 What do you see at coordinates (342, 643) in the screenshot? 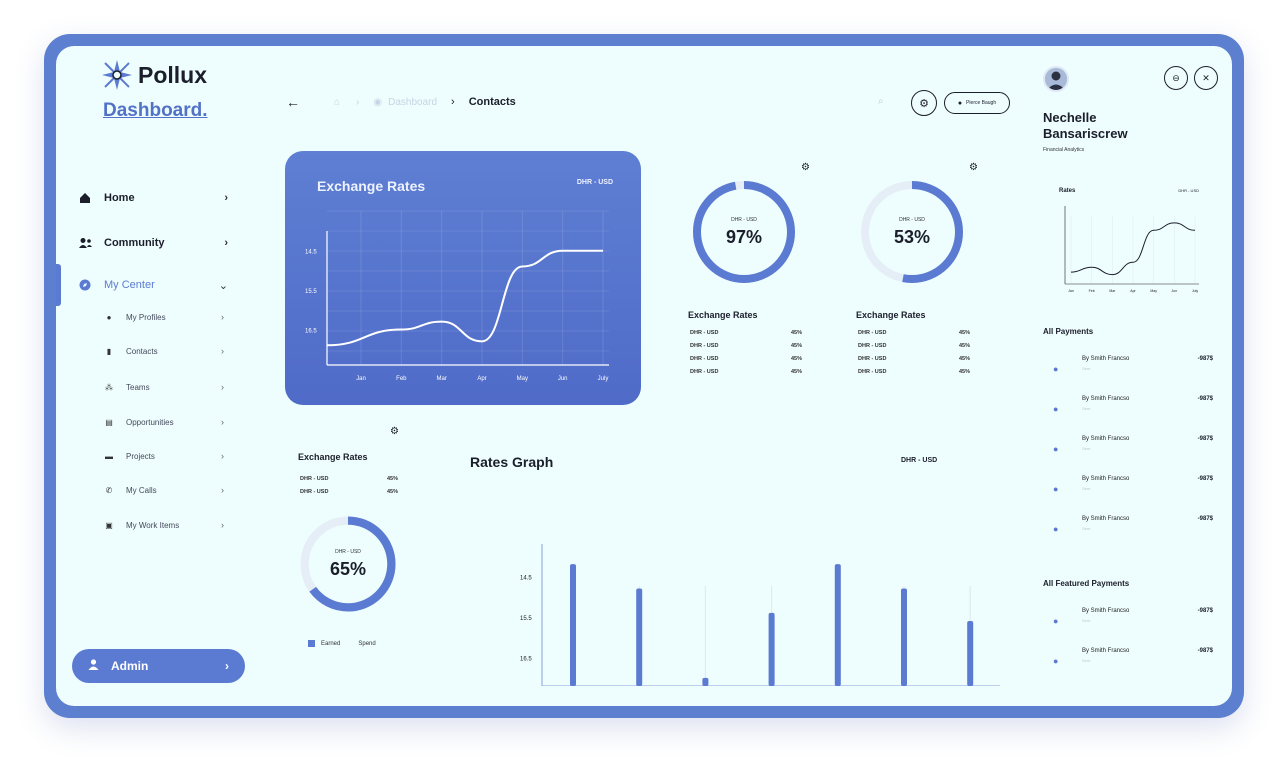
I see `chart-legend: Earned Spend` at bounding box center [342, 643].